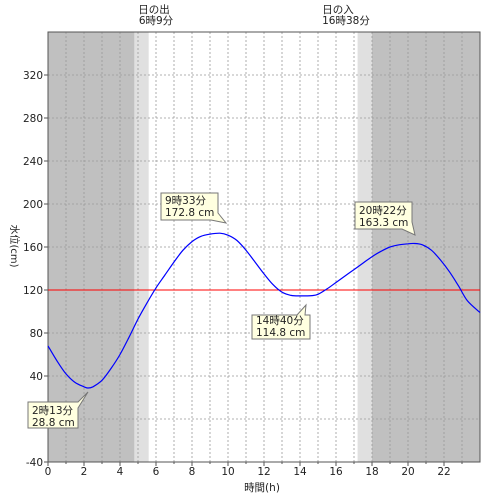 The height and width of the screenshot is (496, 496). Describe the element at coordinates (120, 472) in the screenshot. I see `x-tick-label: 4` at that location.